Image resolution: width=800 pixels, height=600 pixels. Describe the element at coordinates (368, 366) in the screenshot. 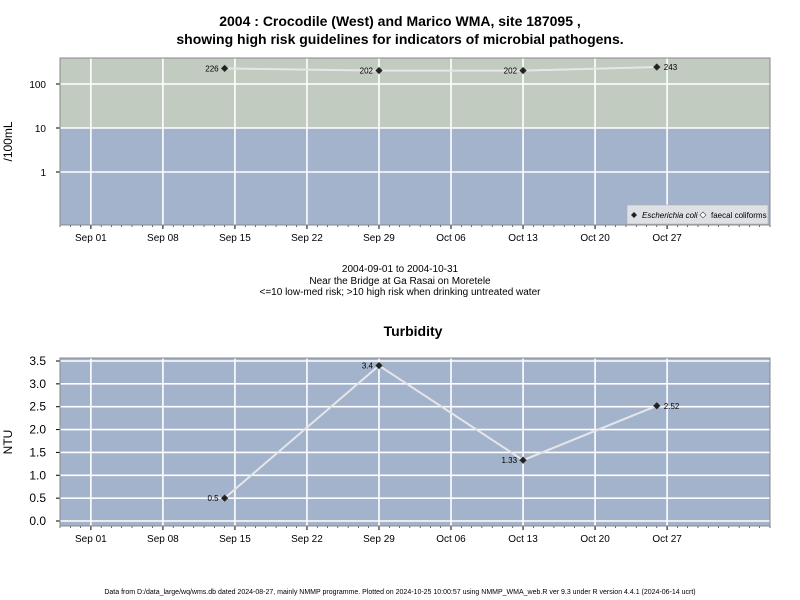

I see `data-label: 3.4` at that location.